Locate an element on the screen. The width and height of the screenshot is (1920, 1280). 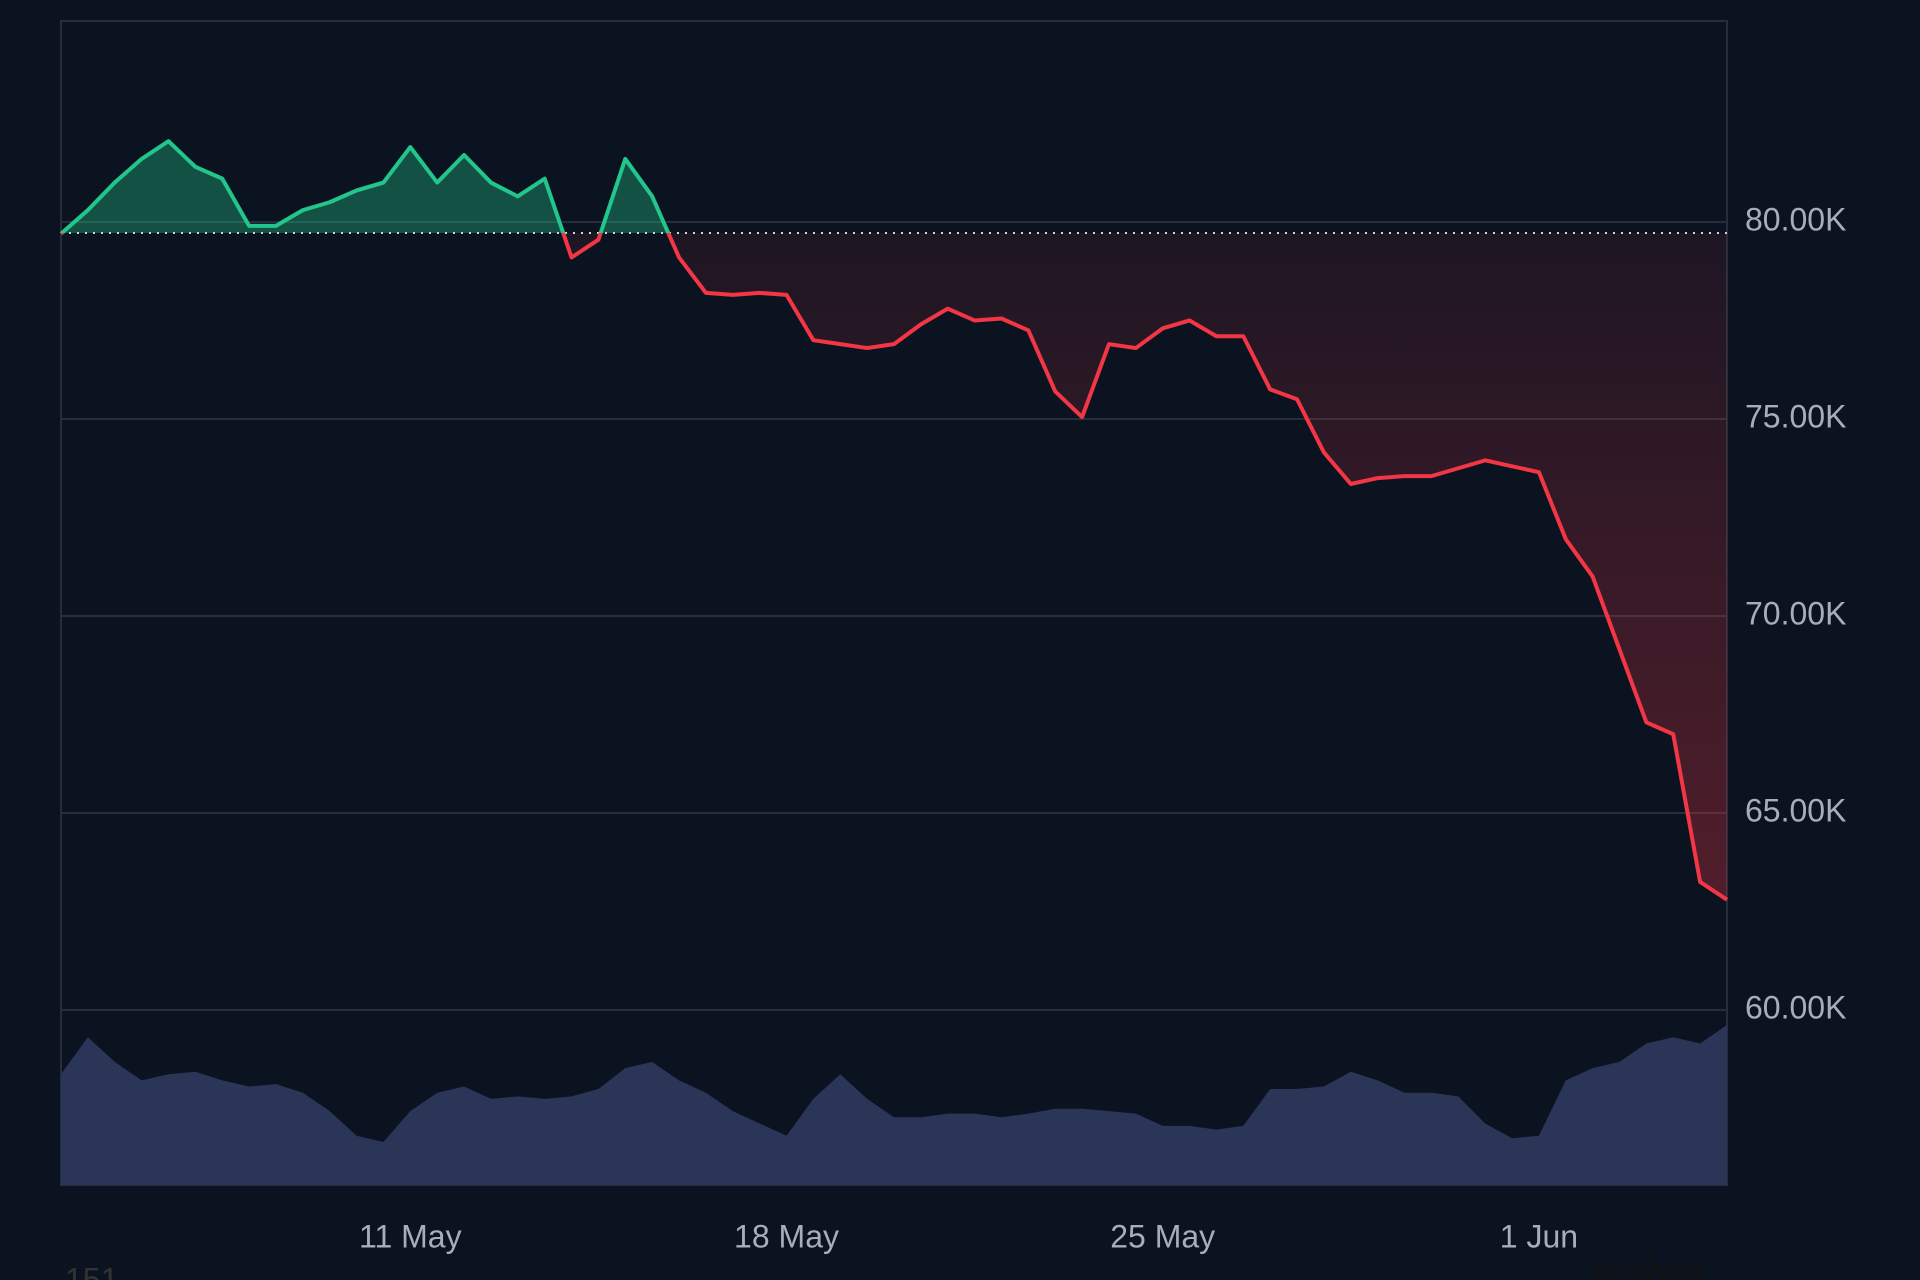
x-tick-label: 25 May is located at coordinates (1162, 1236).